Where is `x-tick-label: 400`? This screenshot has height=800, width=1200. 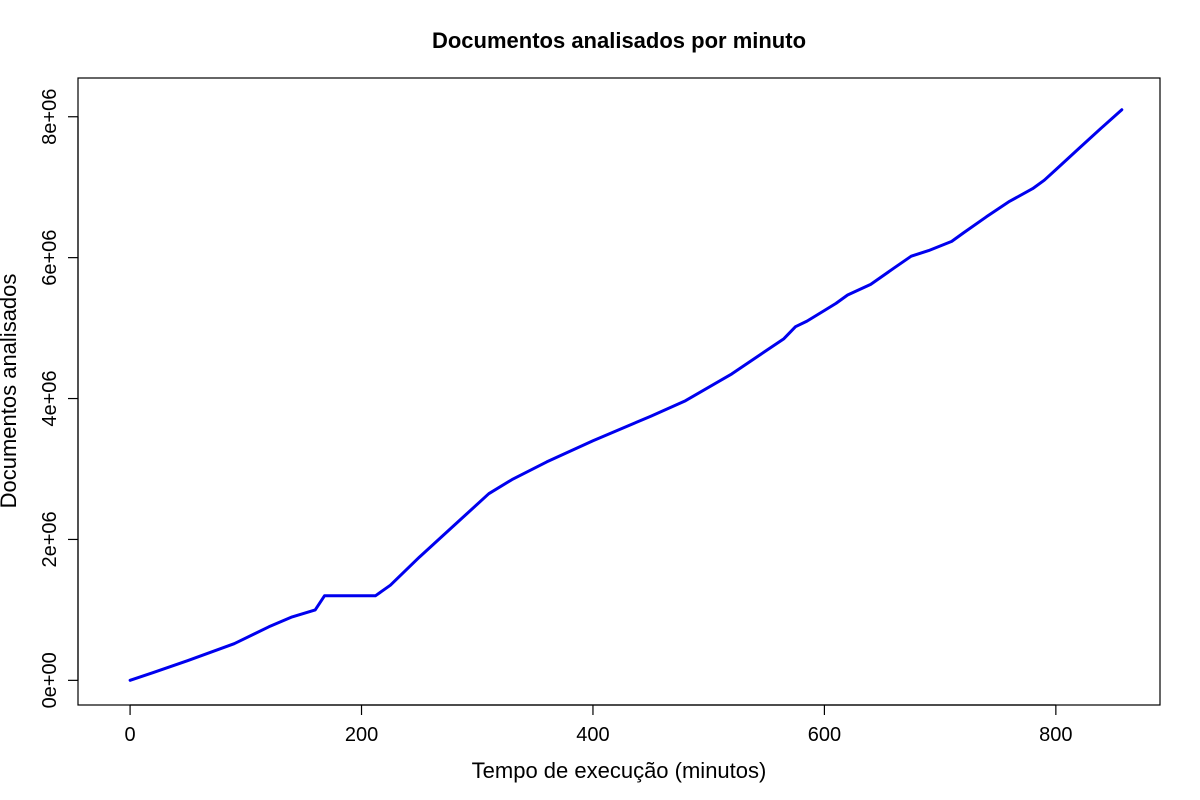
x-tick-label: 400 is located at coordinates (592, 735).